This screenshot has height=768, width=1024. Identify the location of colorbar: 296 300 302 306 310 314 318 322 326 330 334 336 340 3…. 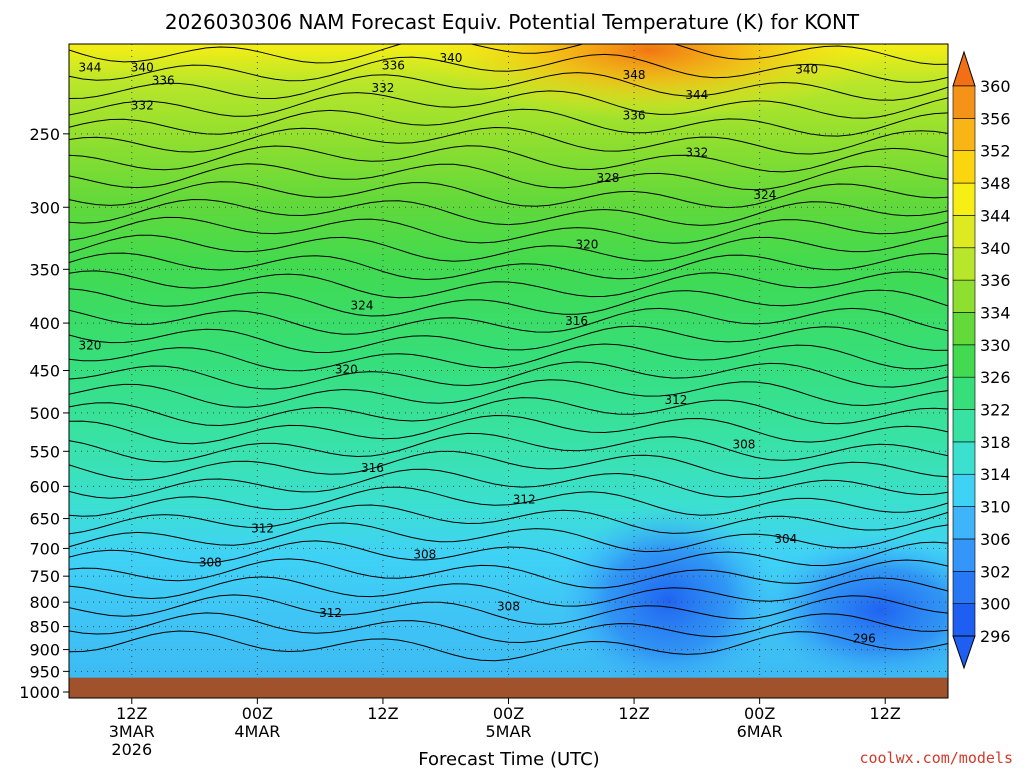
(981, 360).